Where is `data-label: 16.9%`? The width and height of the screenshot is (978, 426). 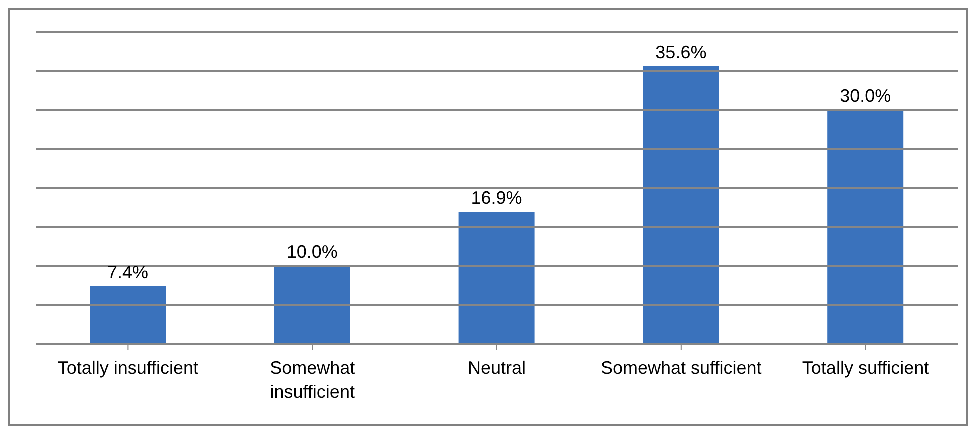
data-label: 16.9% is located at coordinates (496, 198).